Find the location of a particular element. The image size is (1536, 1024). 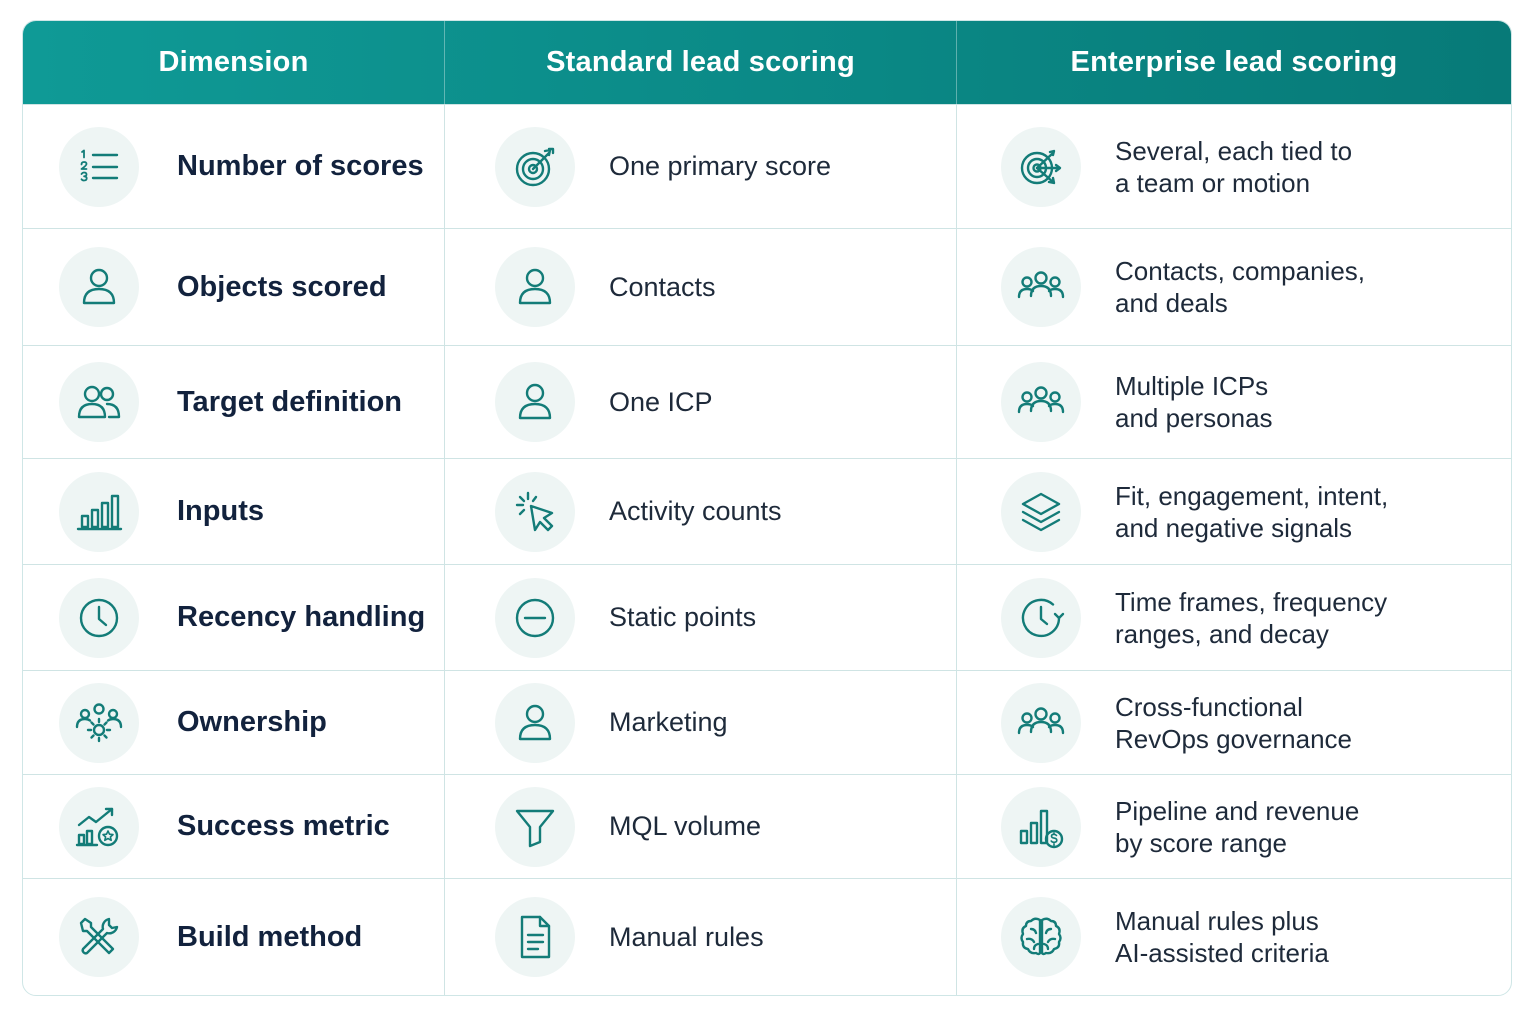

table-row: Number of scores One primary score is located at coordinates (767, 166).